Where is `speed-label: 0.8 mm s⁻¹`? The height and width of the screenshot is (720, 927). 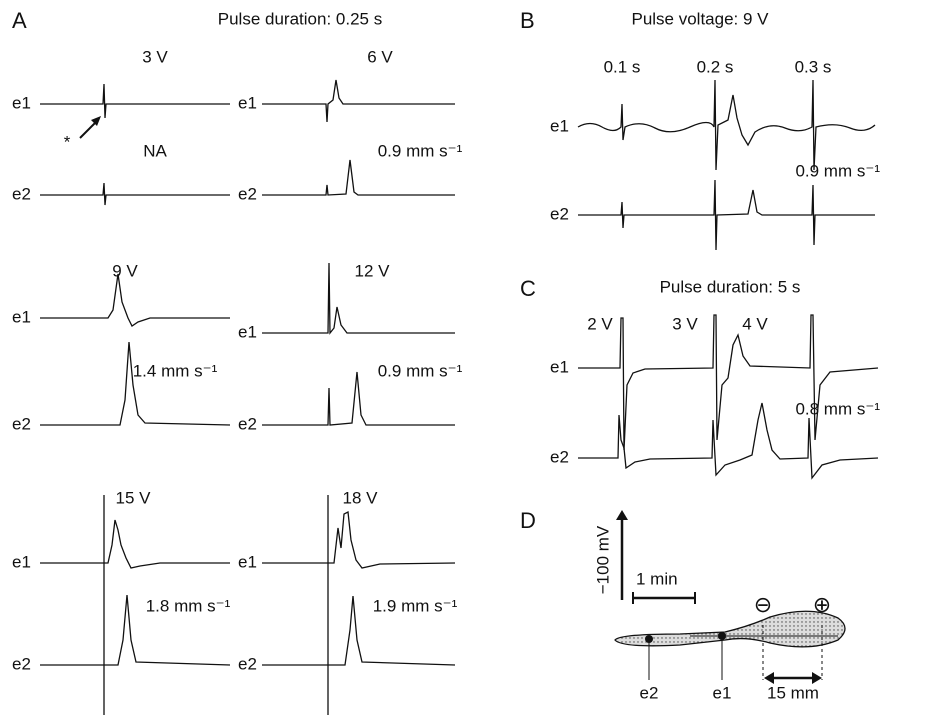
speed-label: 0.8 mm s⁻¹ is located at coordinates (837, 408).